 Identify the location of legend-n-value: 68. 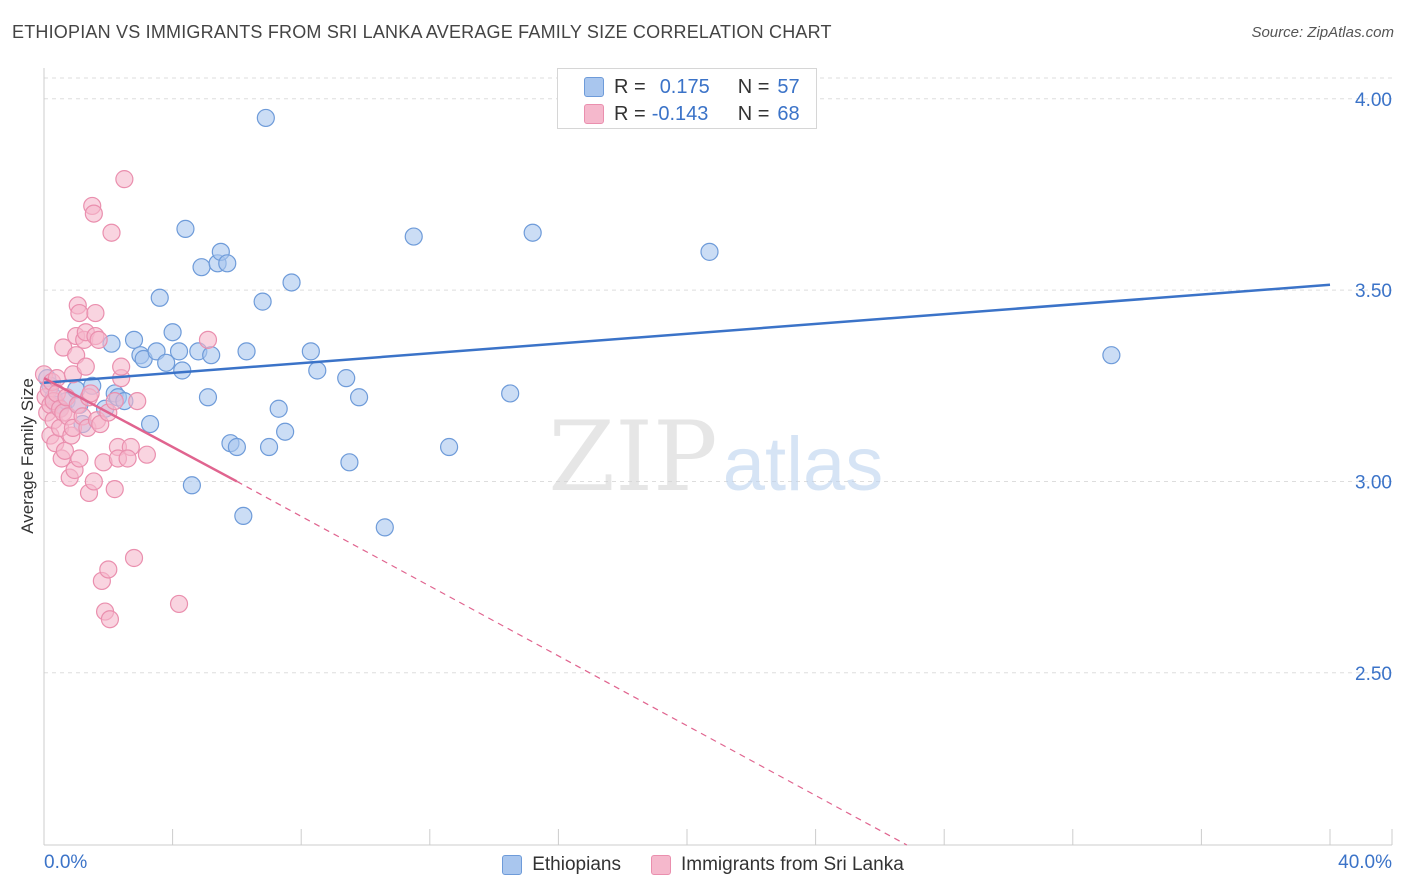
(788, 113).